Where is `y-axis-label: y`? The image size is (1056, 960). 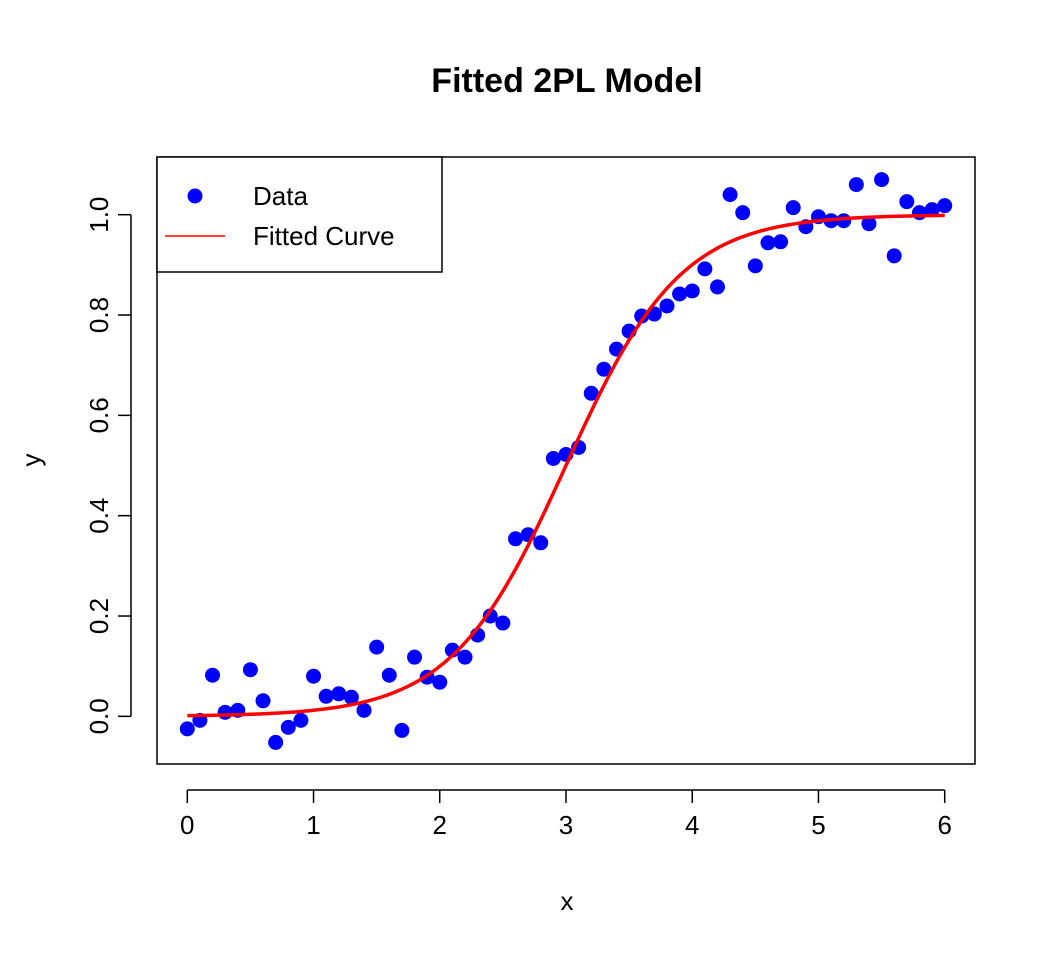
y-axis-label: y is located at coordinates (31, 460).